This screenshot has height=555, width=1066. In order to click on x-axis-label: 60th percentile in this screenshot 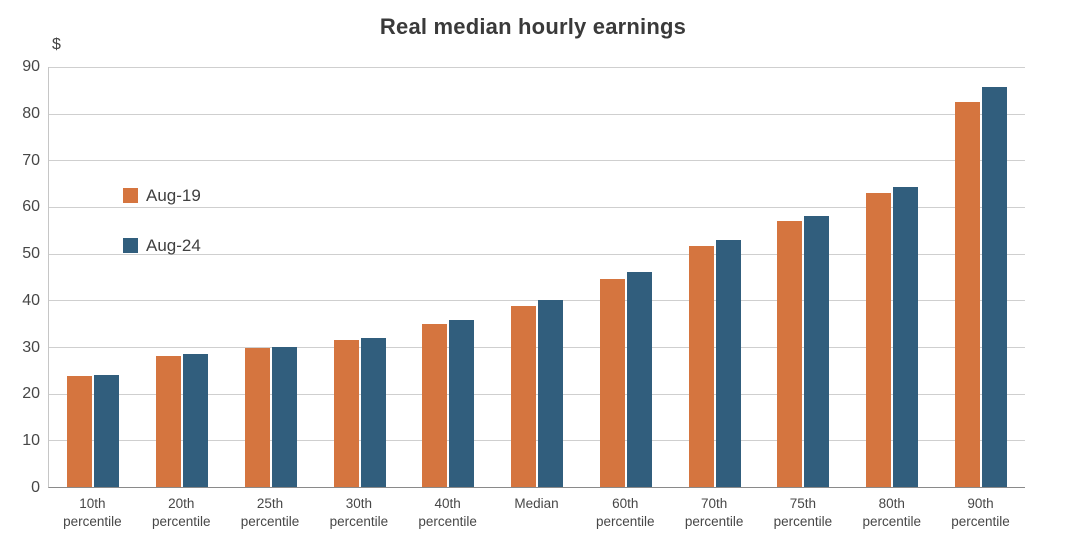, I will do `click(625, 512)`.